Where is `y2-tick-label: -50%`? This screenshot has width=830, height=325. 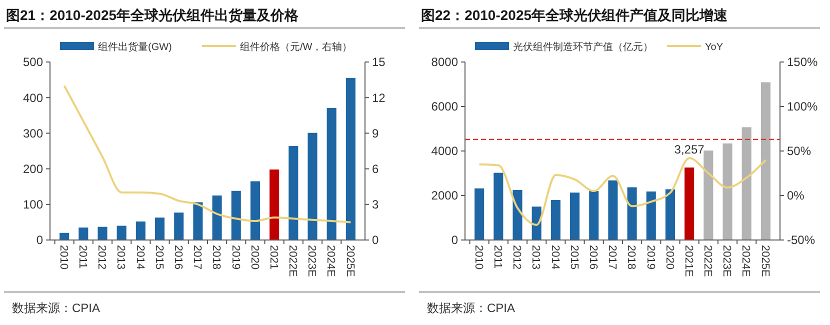 y2-tick-label: -50% is located at coordinates (801, 240).